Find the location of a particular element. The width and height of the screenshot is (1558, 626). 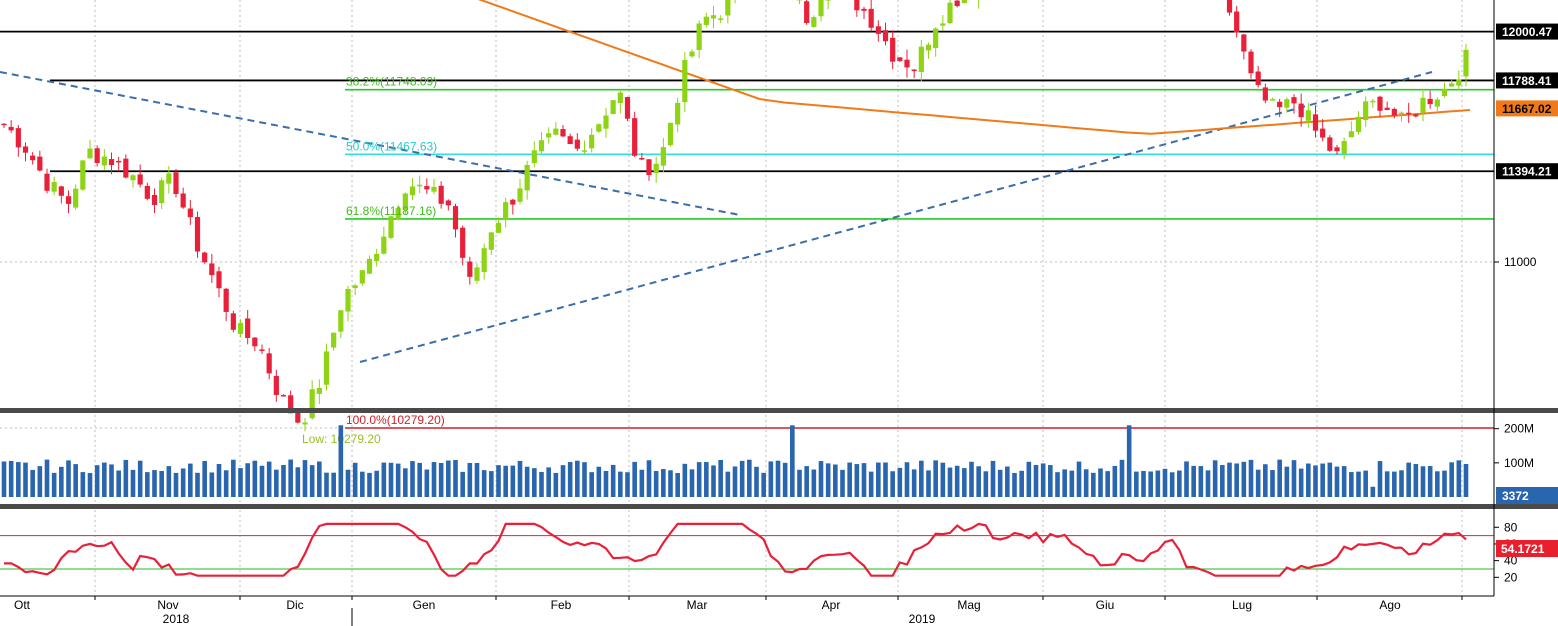

rsi-tick-label: 20 is located at coordinates (1511, 577).